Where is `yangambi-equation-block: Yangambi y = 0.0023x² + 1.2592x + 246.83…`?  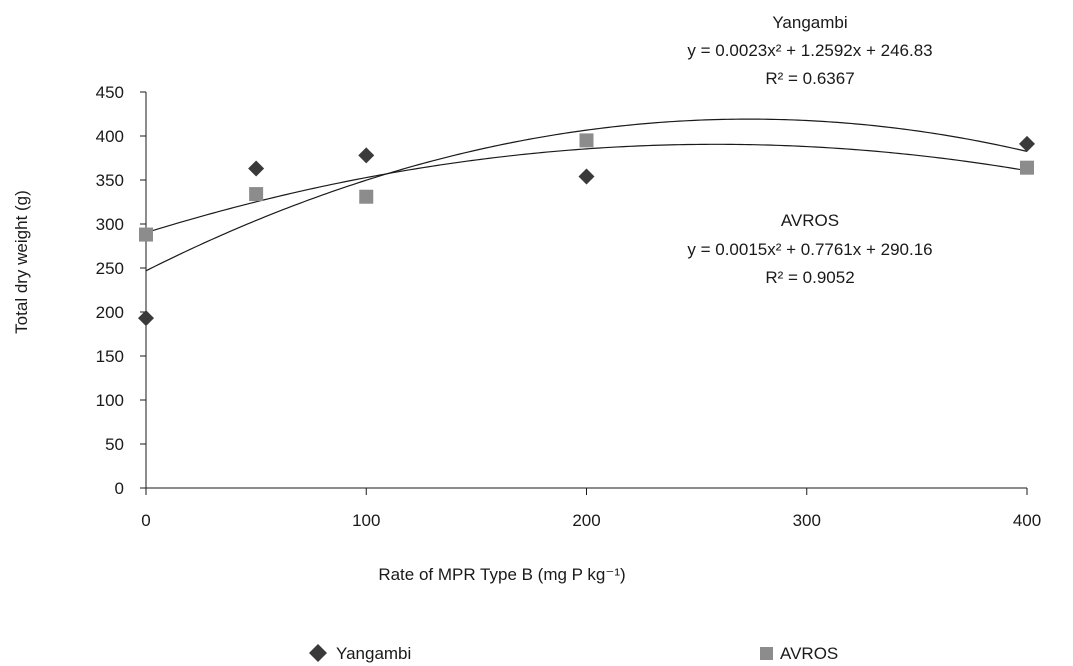
yangambi-equation-block: Yangambi y = 0.0023x² + 1.2592x + 246.83… is located at coordinates (809, 50).